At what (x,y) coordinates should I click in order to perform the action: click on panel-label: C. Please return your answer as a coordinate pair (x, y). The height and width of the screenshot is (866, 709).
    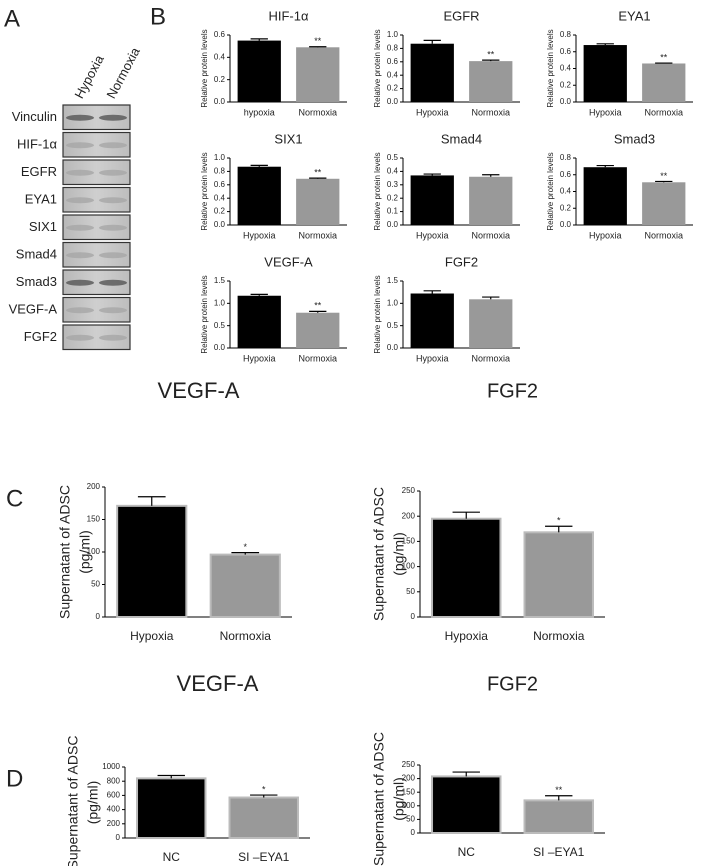
    Looking at the image, I should click on (14, 498).